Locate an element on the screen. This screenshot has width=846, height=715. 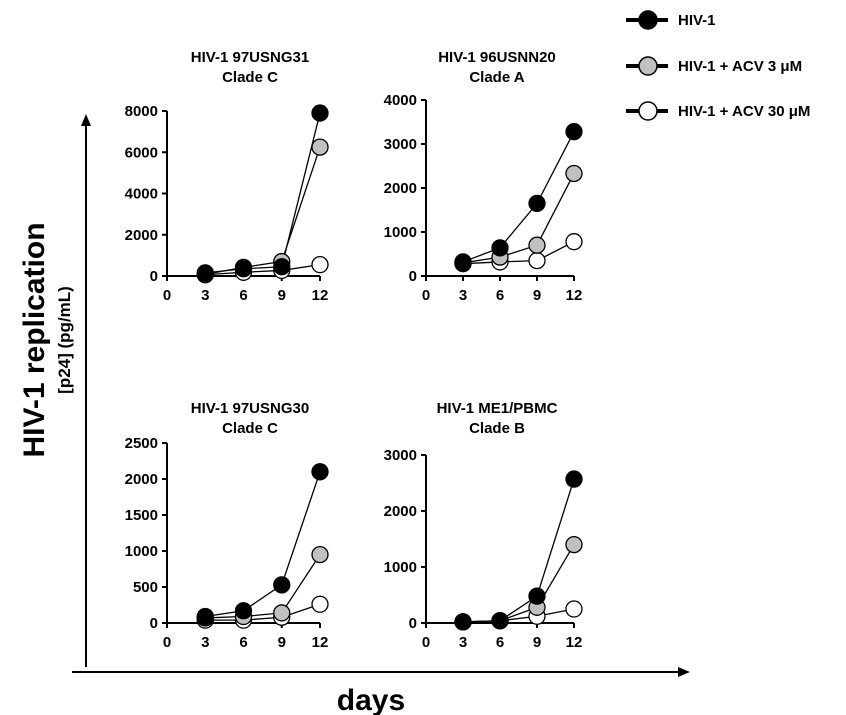
legend-item: HIV-1 + ACV 3 μM is located at coordinates (714, 66).